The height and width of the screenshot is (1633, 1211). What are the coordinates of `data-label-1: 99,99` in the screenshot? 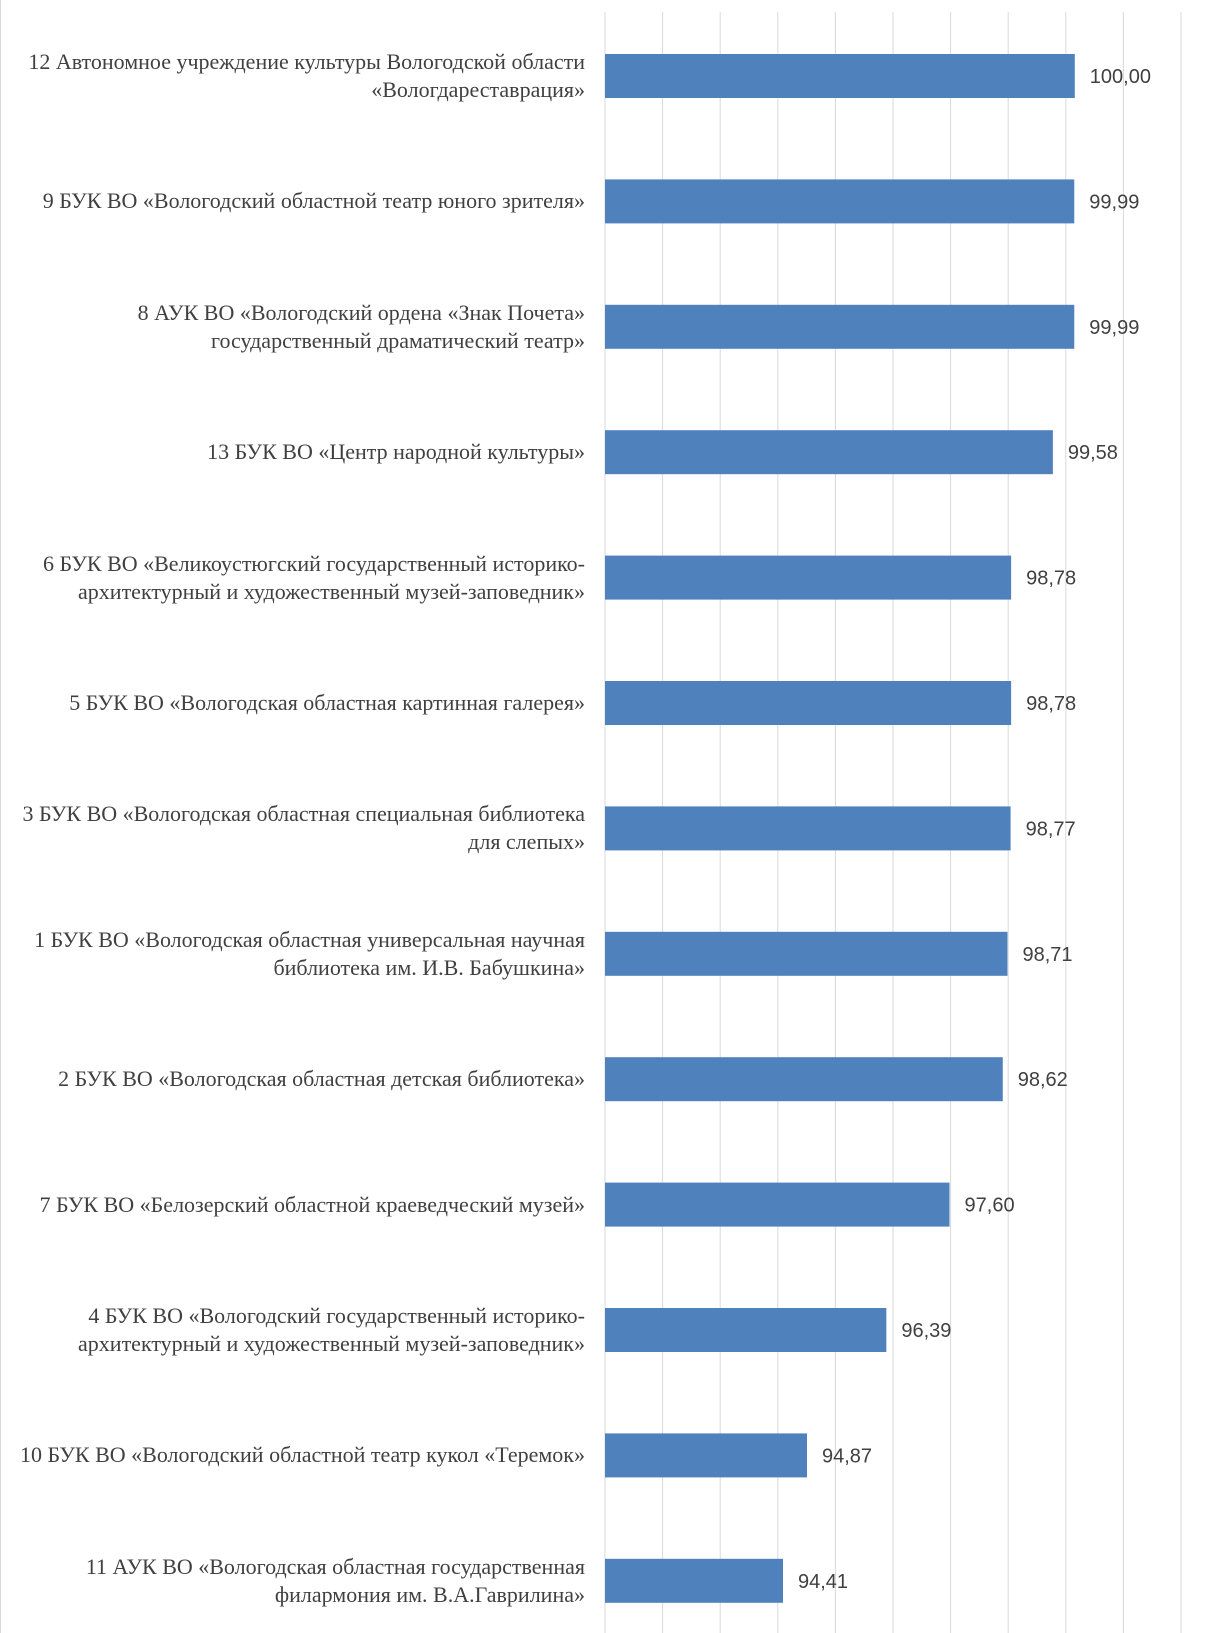 It's located at (1114, 202).